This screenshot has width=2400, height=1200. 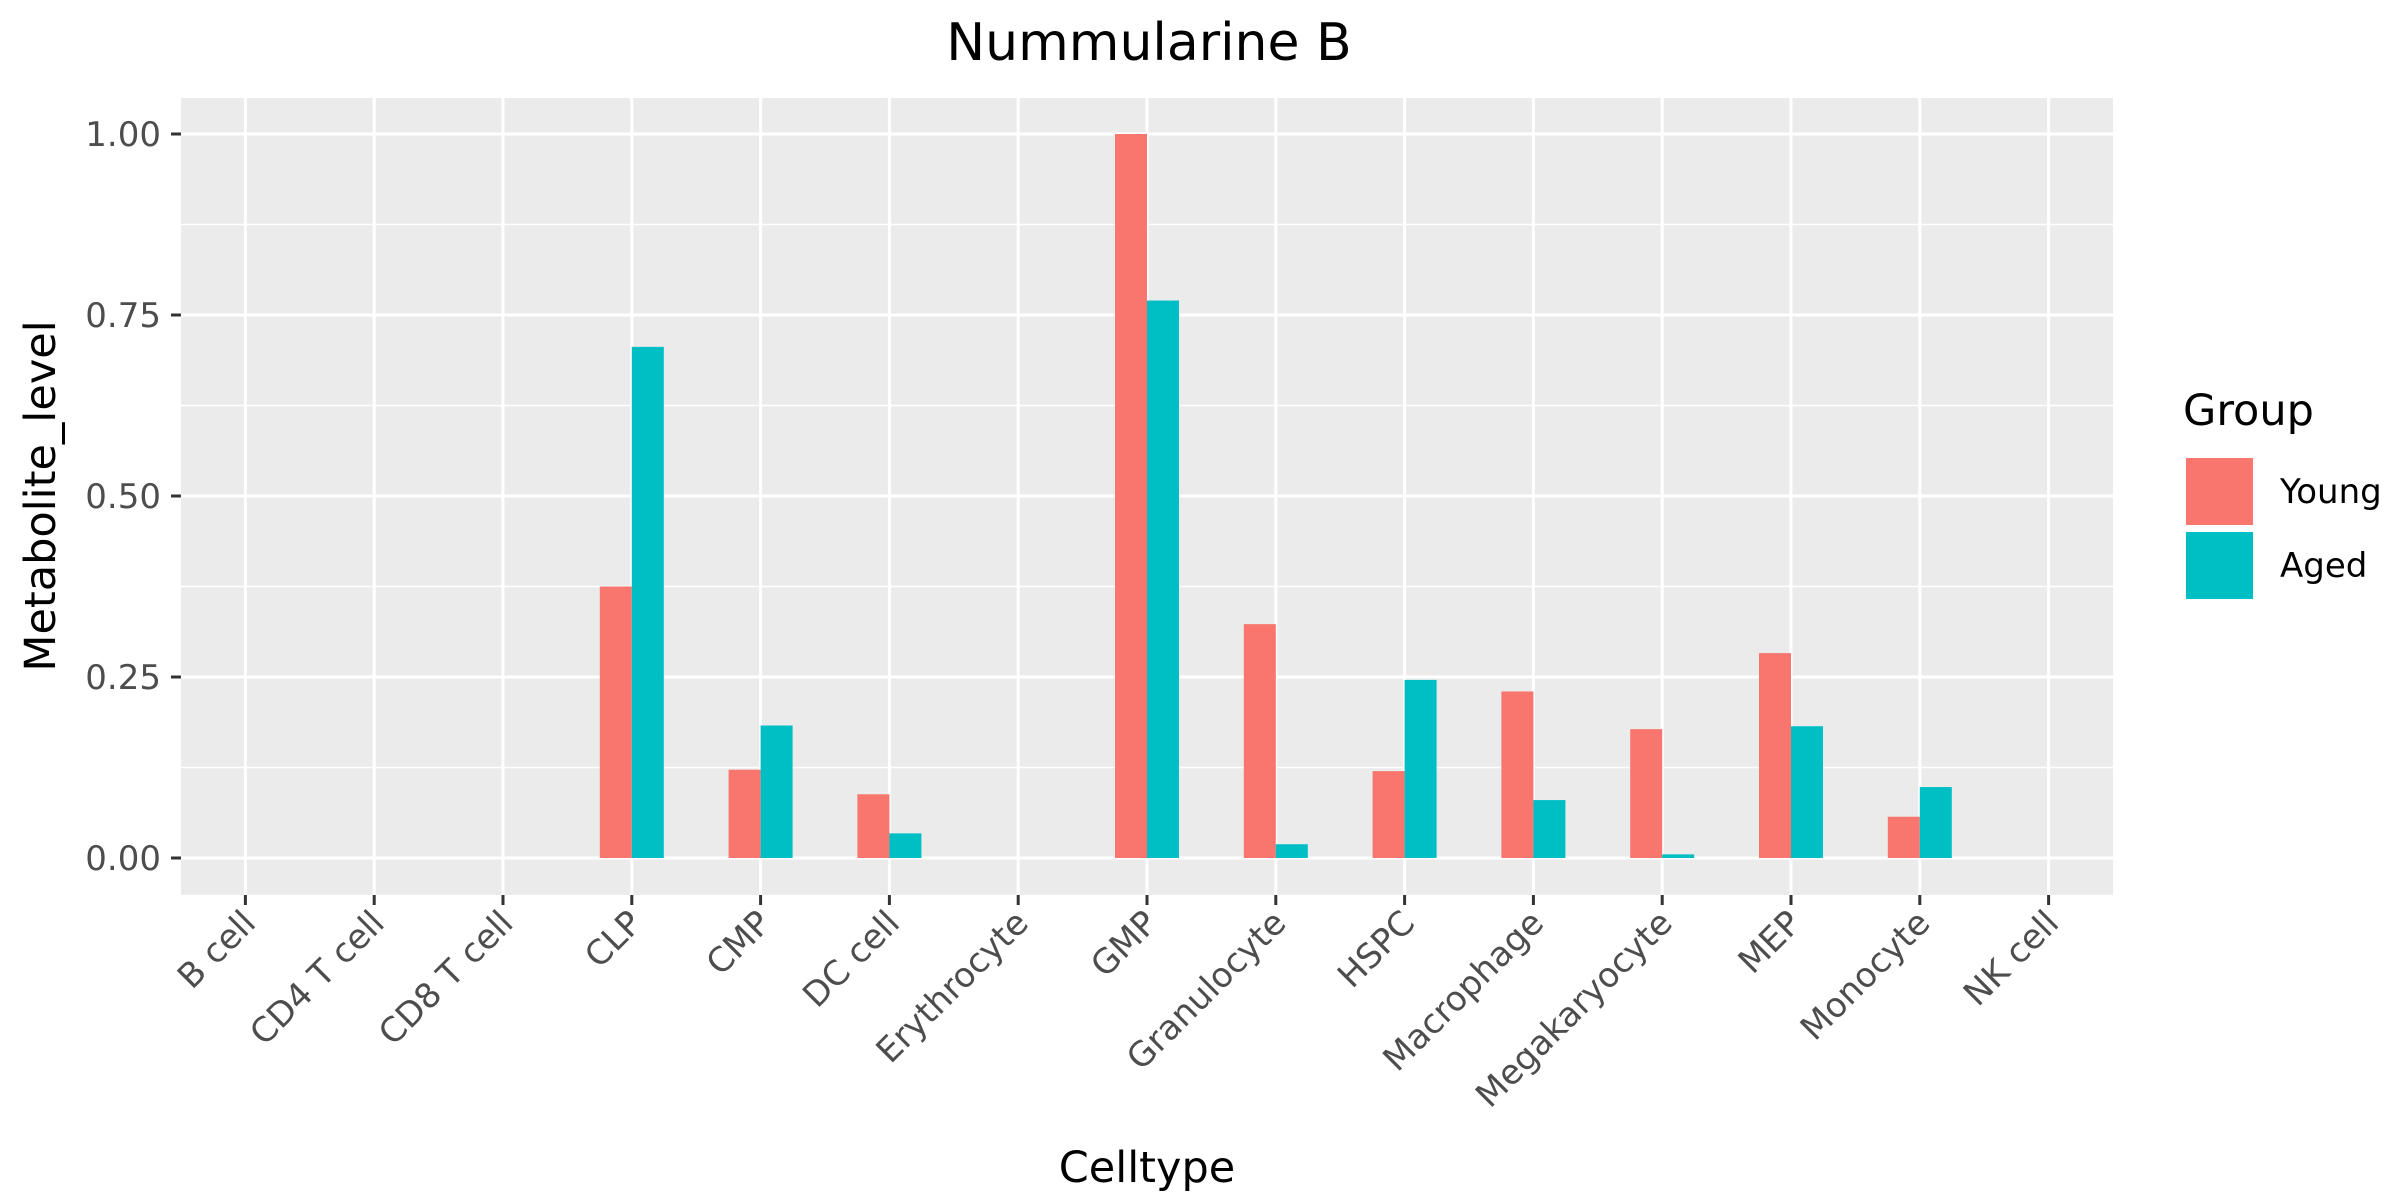 I want to click on y-tick-label: 0.00, so click(x=123, y=859).